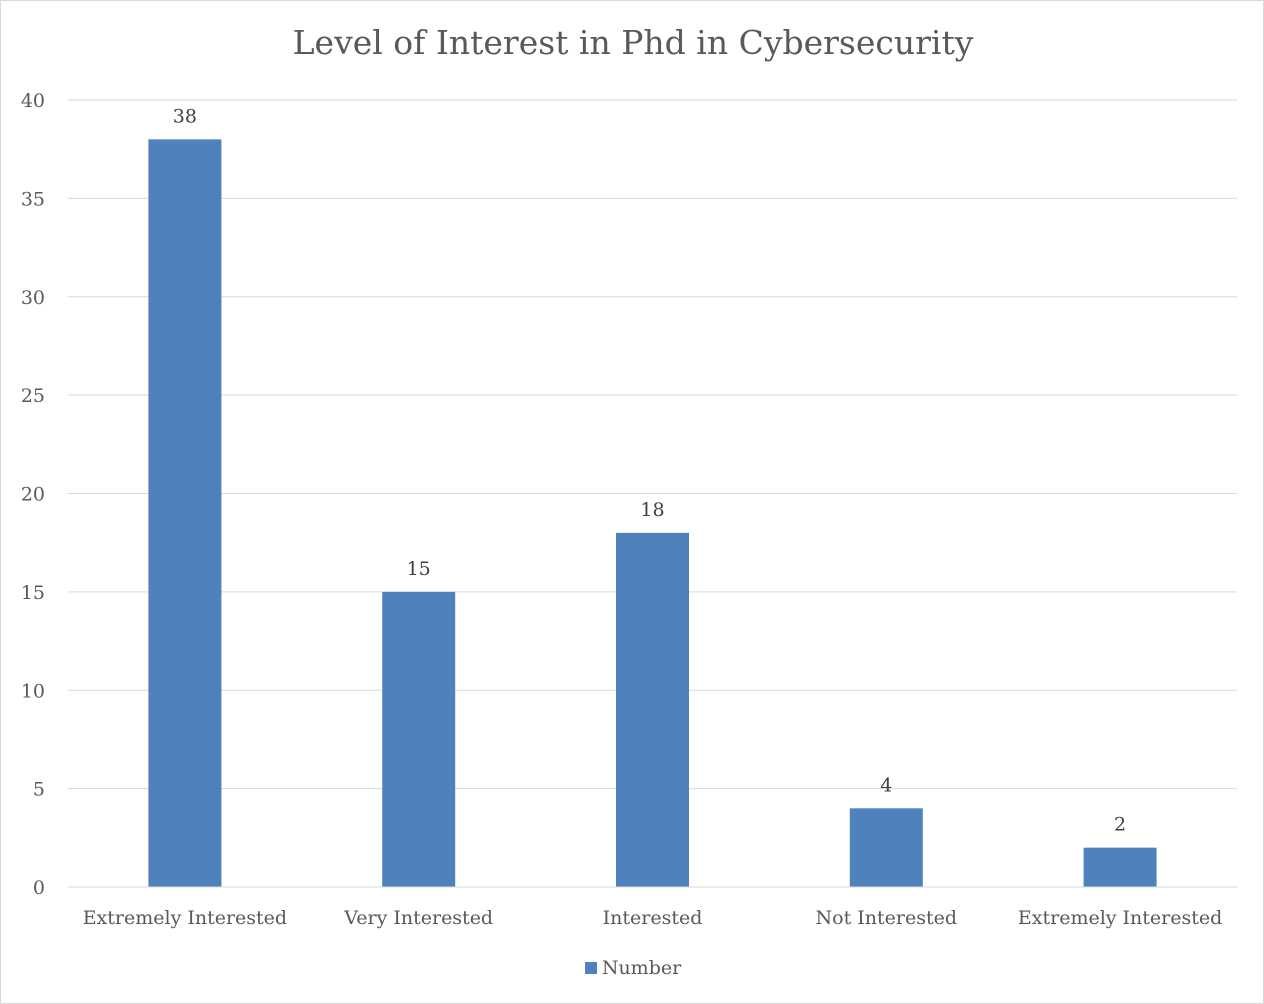 This screenshot has height=1004, width=1264. What do you see at coordinates (418, 918) in the screenshot?
I see `x-tick-label: Very Interested` at bounding box center [418, 918].